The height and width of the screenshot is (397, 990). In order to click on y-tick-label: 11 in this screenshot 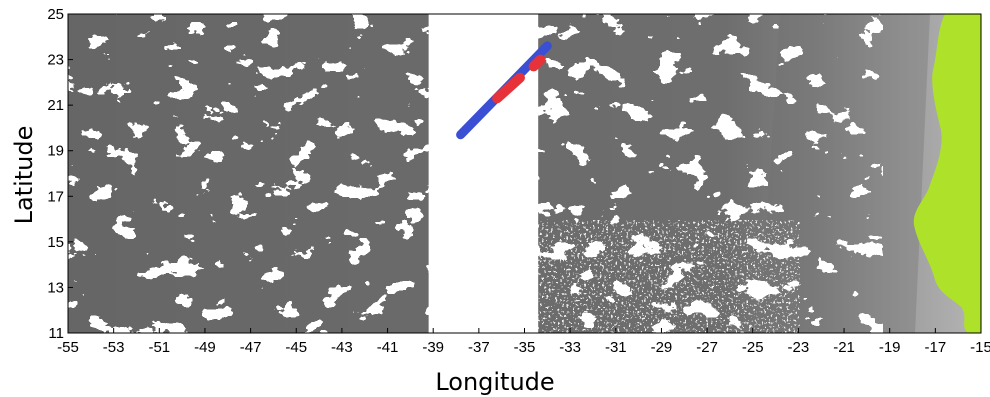, I will do `click(56, 333)`.